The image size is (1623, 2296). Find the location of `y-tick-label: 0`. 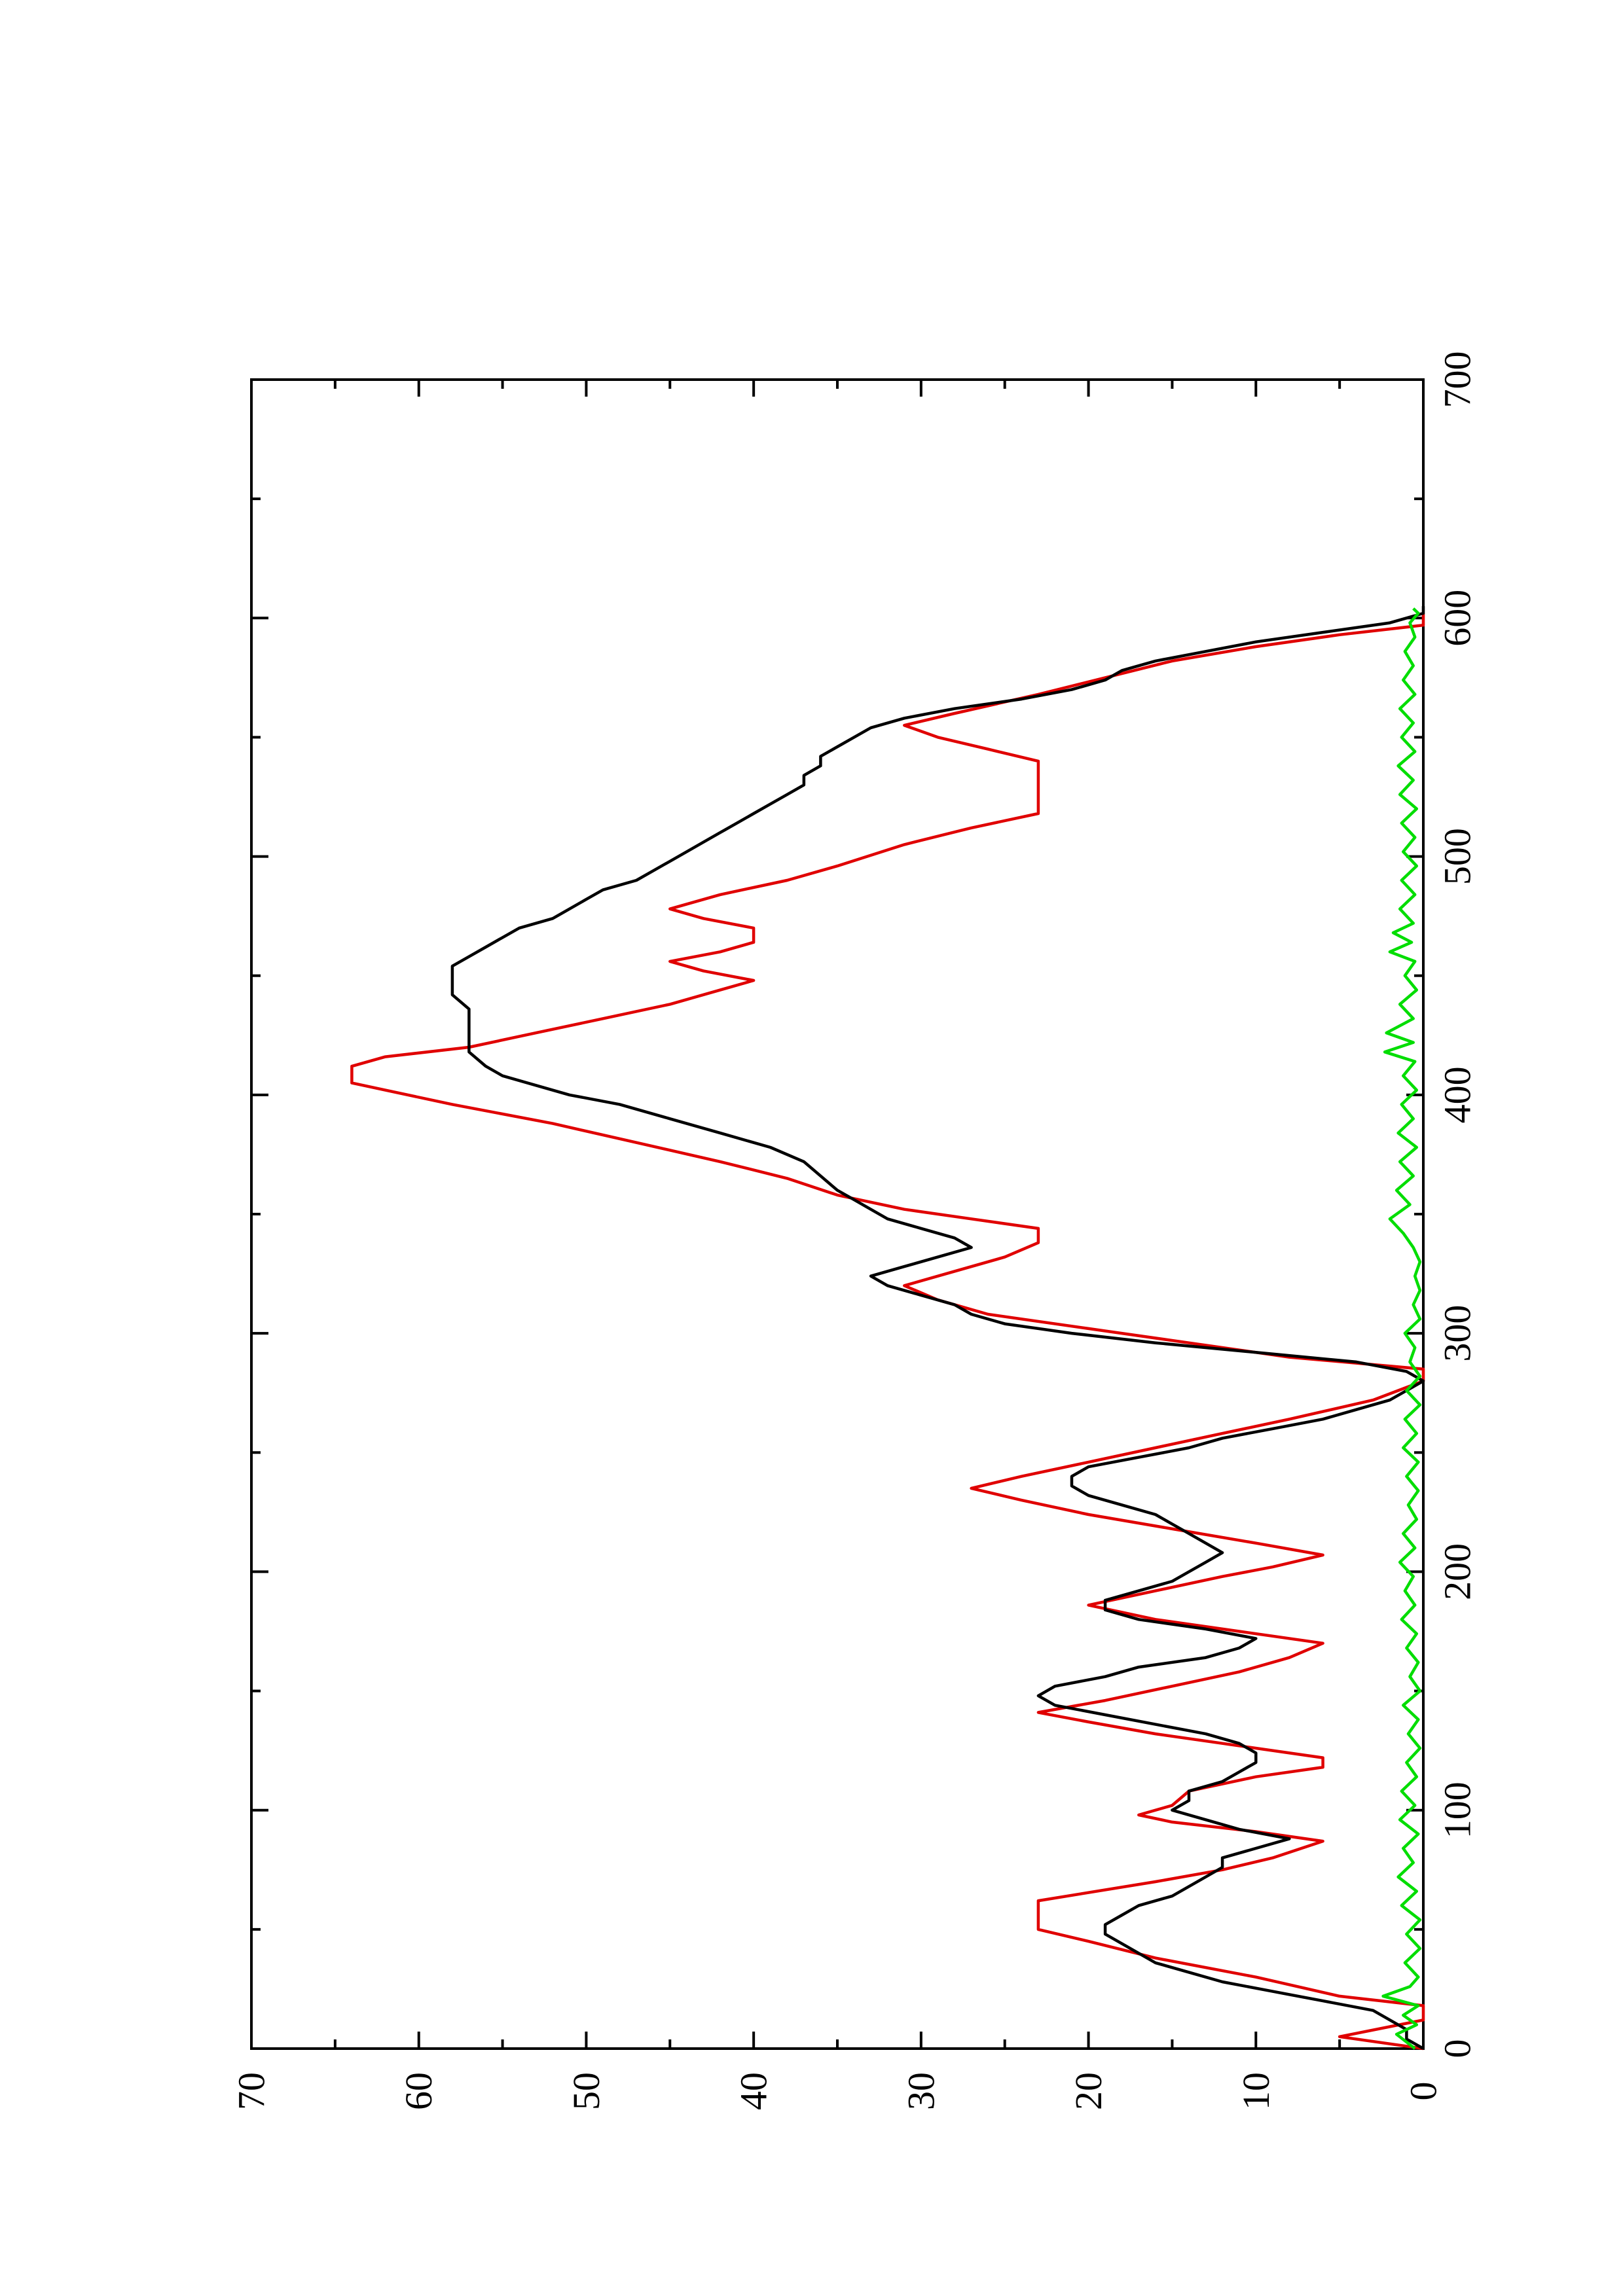

y-tick-label: 0 is located at coordinates (1423, 2091).